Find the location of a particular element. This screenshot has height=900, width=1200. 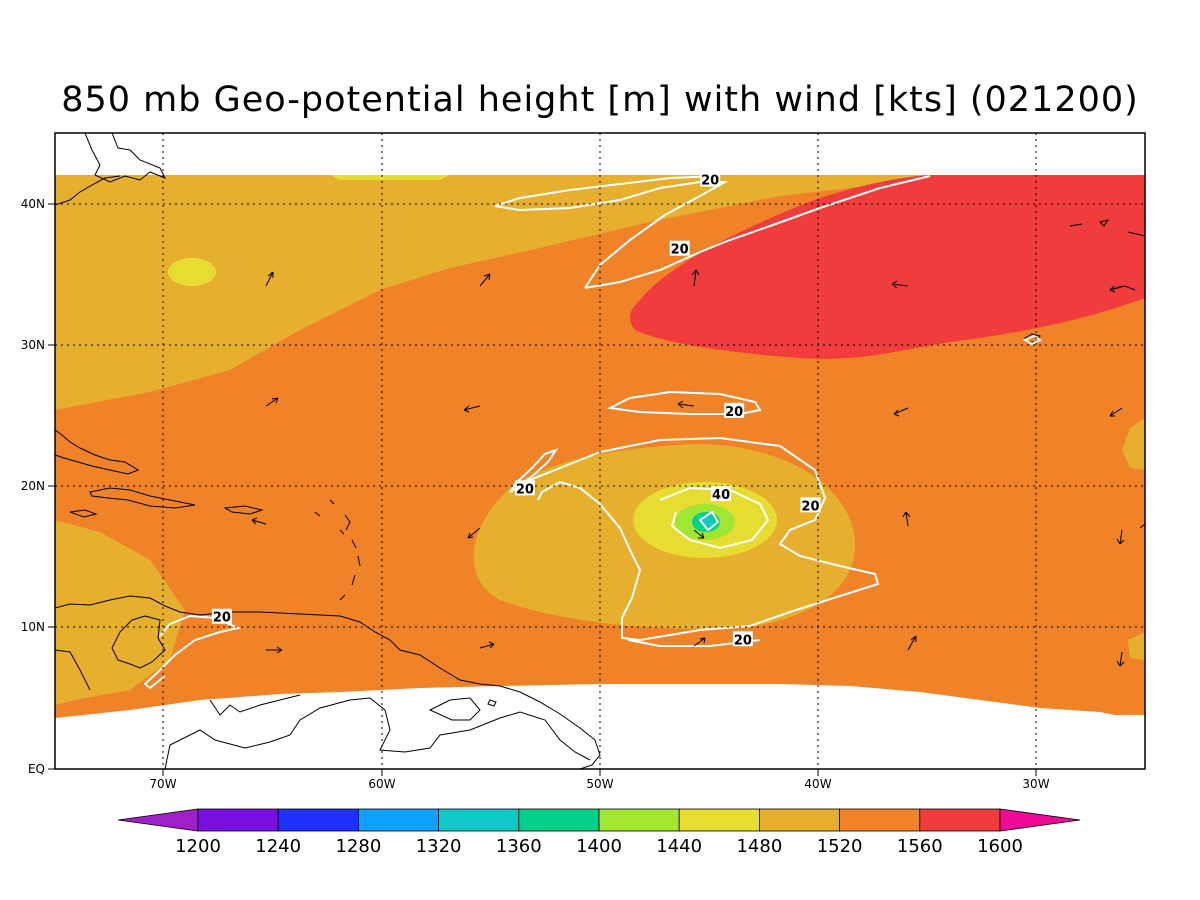

lat-label: EQ is located at coordinates (36, 769).